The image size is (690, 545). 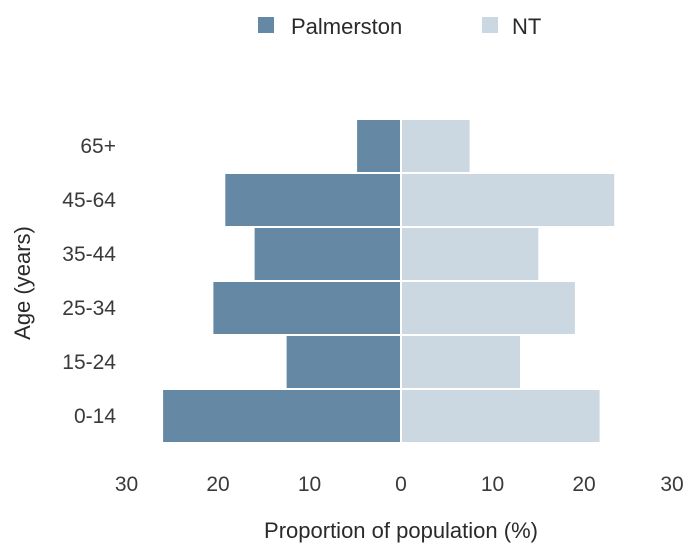 I want to click on x-tick-labels: 30 20 10 0 10 20 30, so click(x=399, y=484).